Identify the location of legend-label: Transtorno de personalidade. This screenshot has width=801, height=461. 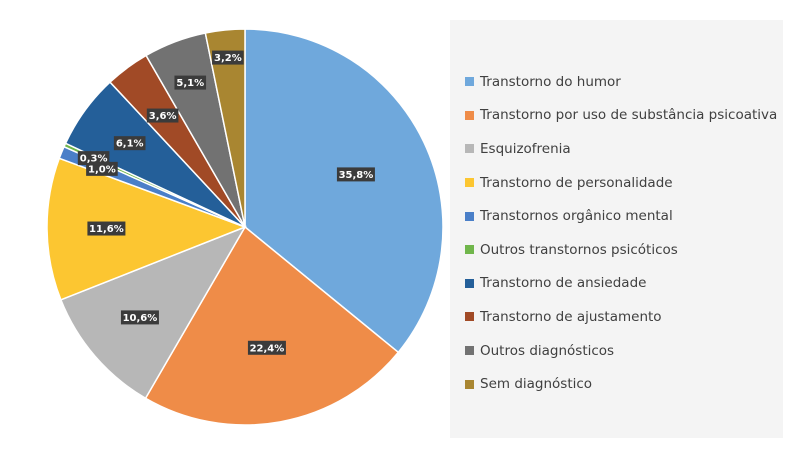
(576, 182).